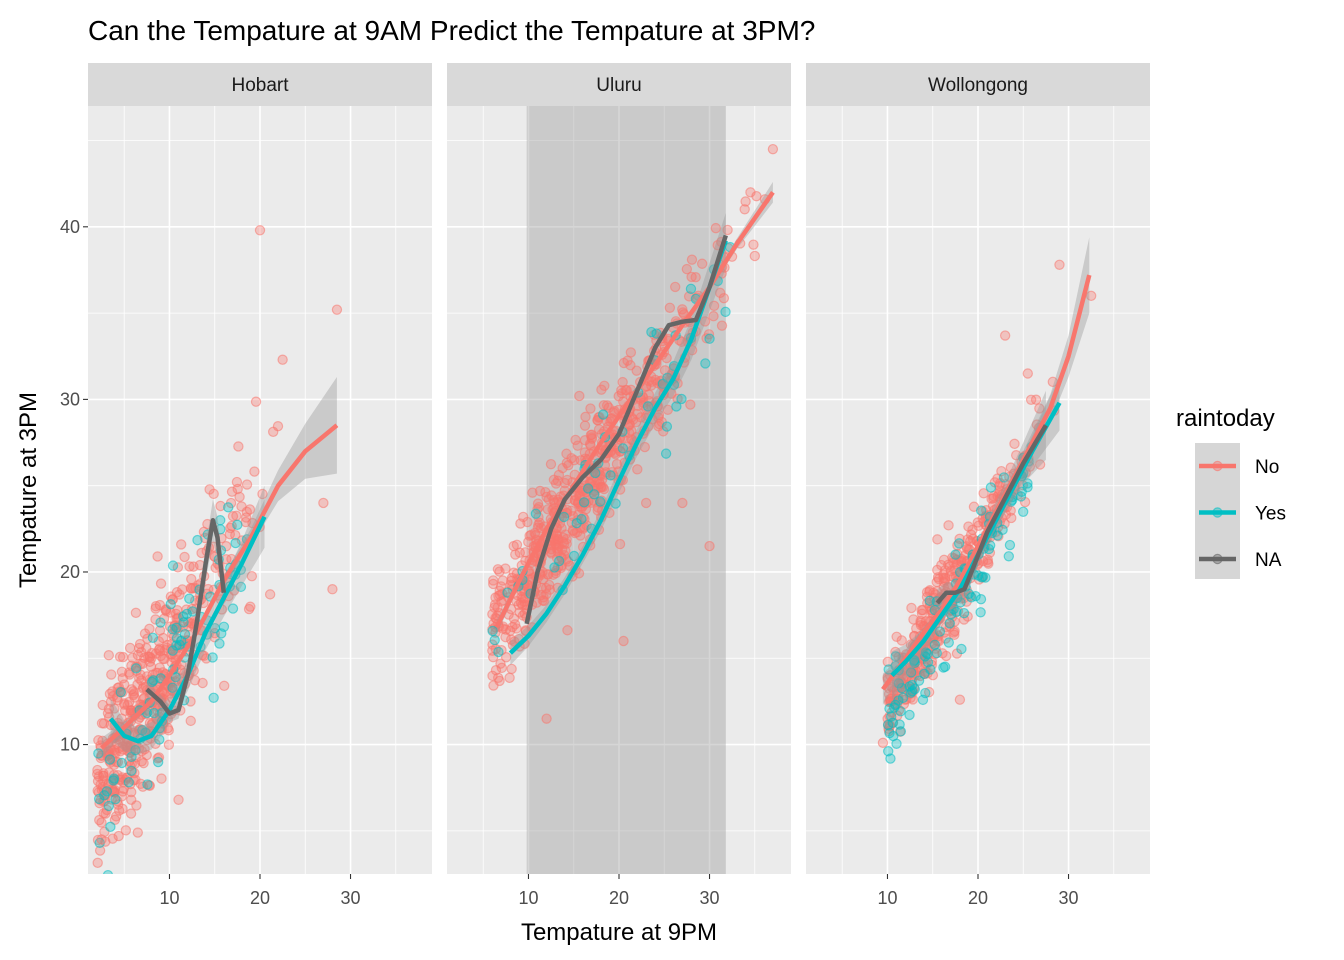 This screenshot has width=1344, height=960. What do you see at coordinates (1242, 514) in the screenshot?
I see `legend-entry-yes: Yes` at bounding box center [1242, 514].